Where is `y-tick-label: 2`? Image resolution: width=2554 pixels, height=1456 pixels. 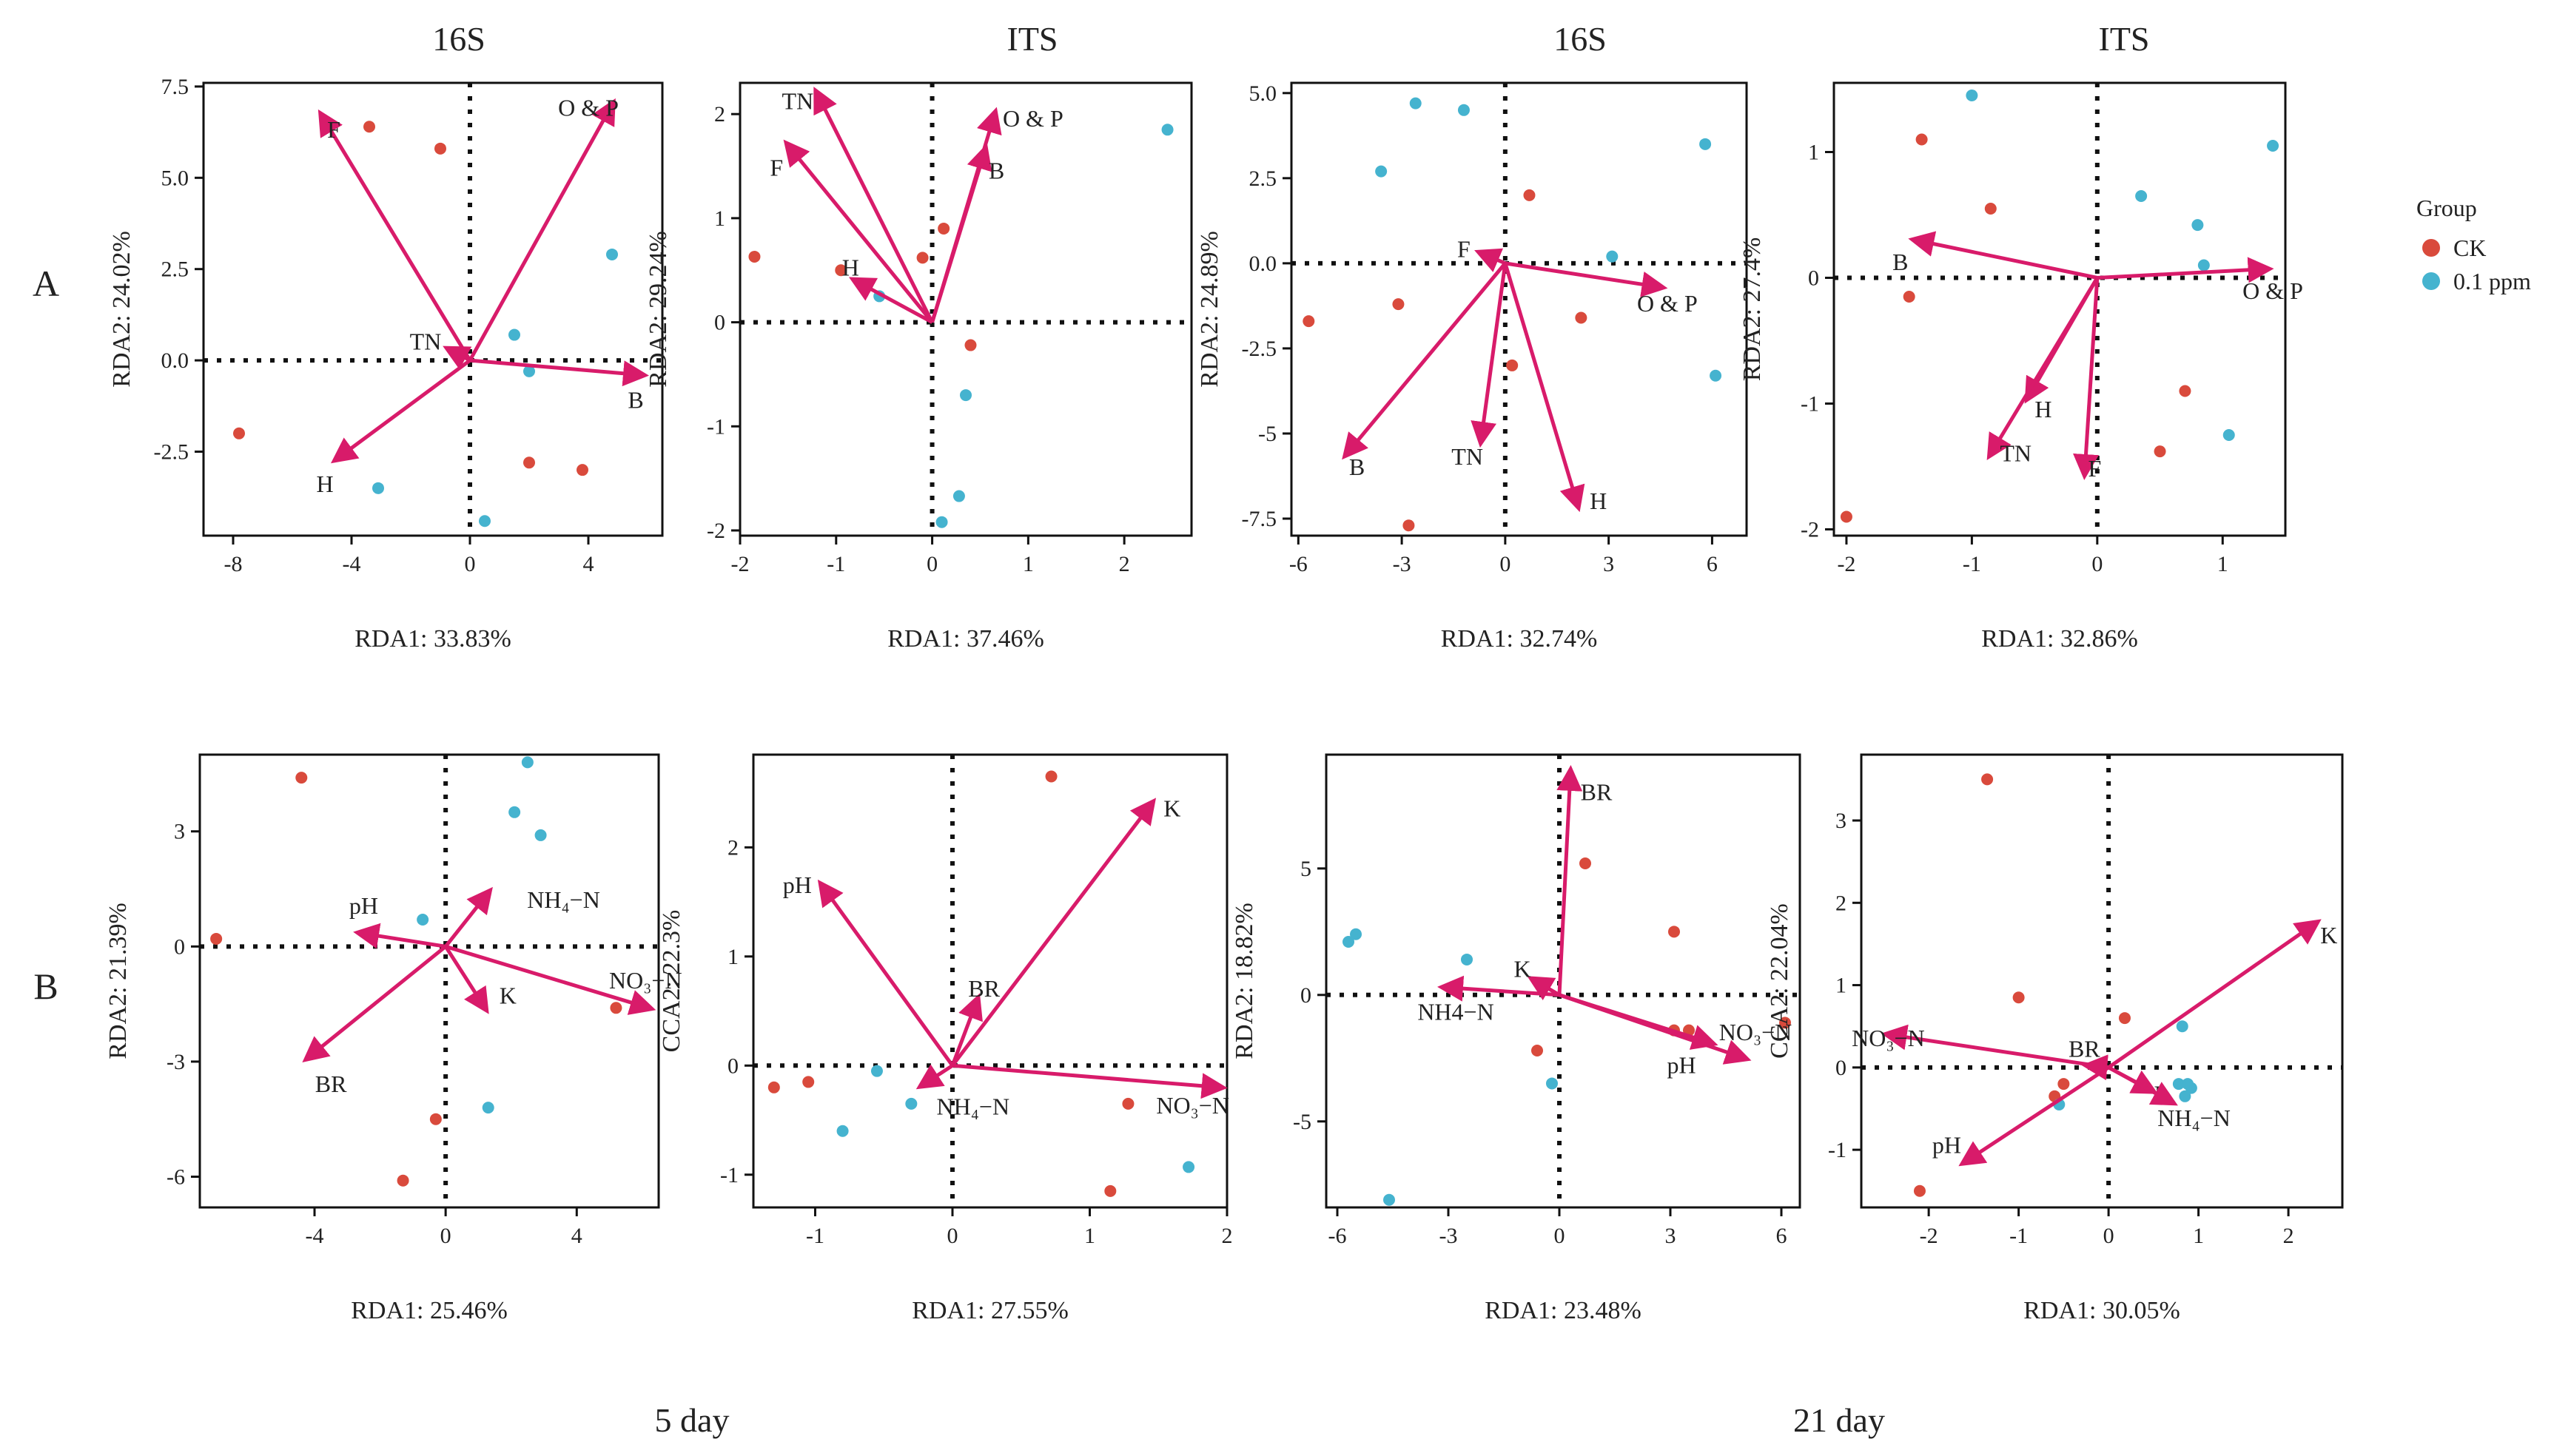
y-tick-label: 2 is located at coordinates (1840, 903).